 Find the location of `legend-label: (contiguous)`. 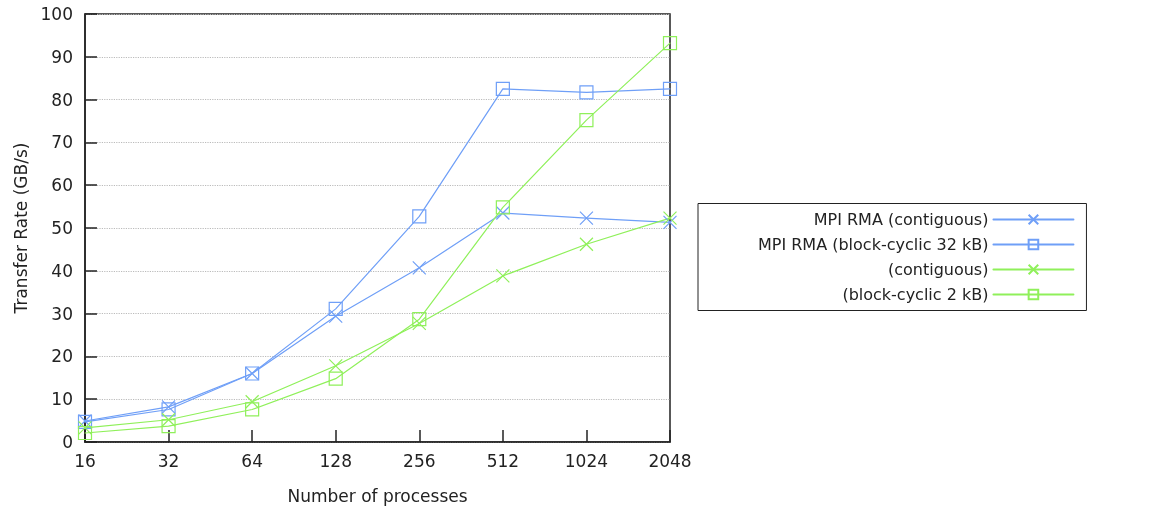

legend-label: (contiguous) is located at coordinates (938, 269).